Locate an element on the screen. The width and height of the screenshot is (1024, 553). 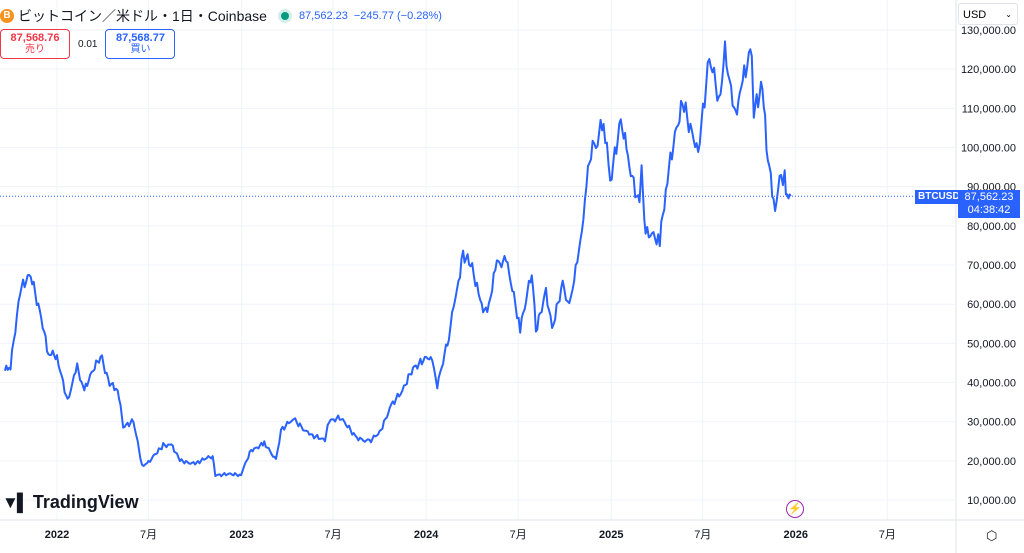
buy-label: 買い is located at coordinates (140, 49).